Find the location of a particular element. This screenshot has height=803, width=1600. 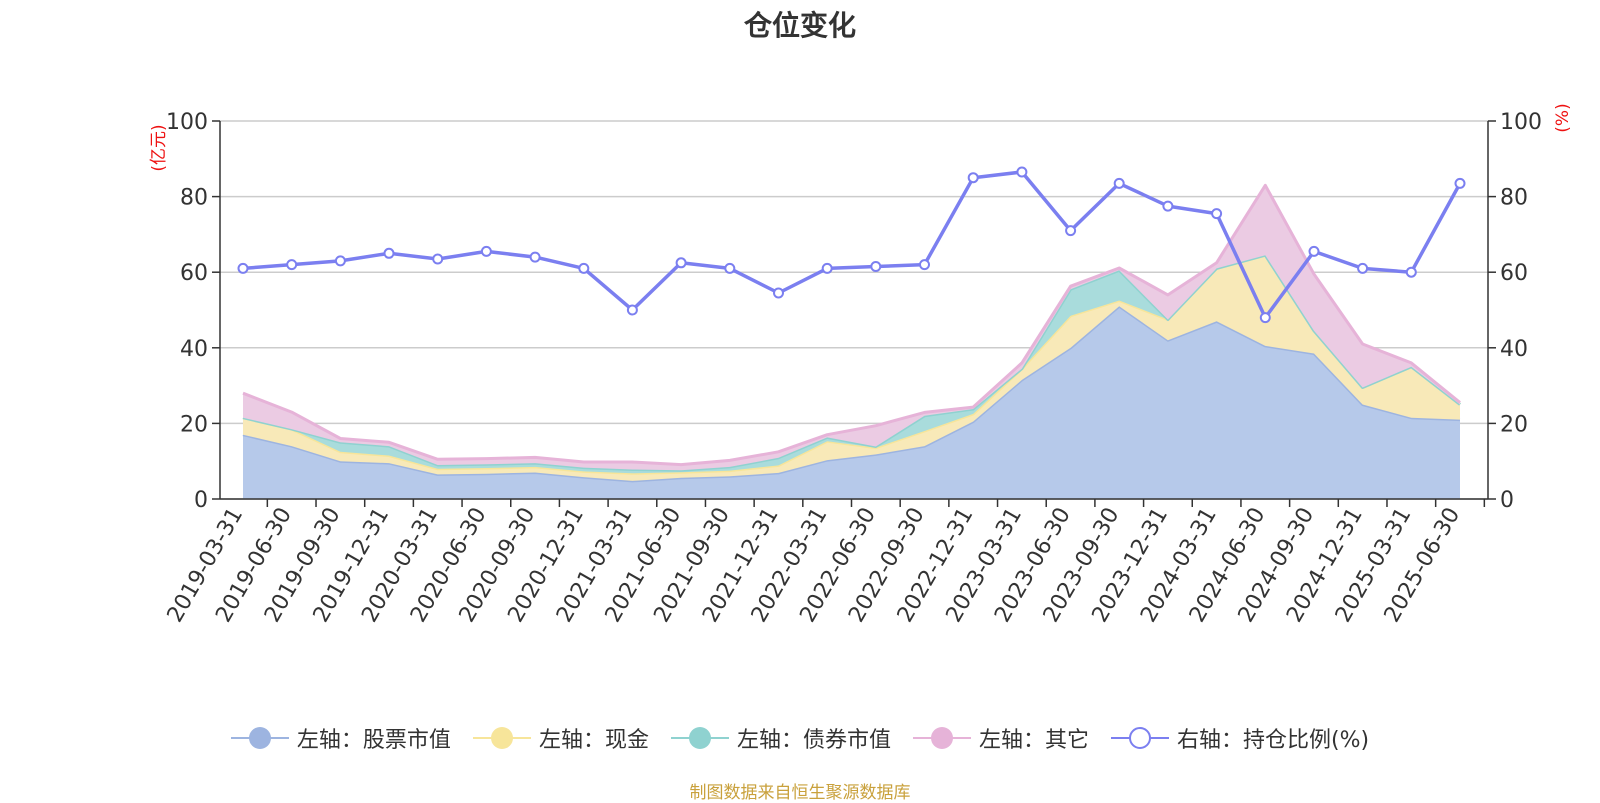

left-tick-label: 100 is located at coordinates (187, 122).